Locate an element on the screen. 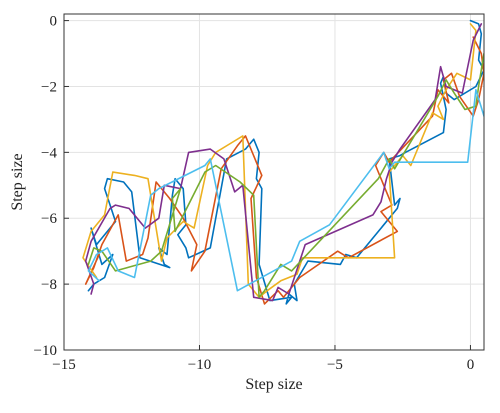 The height and width of the screenshot is (413, 500). y-tick-label: −10 is located at coordinates (45, 351).